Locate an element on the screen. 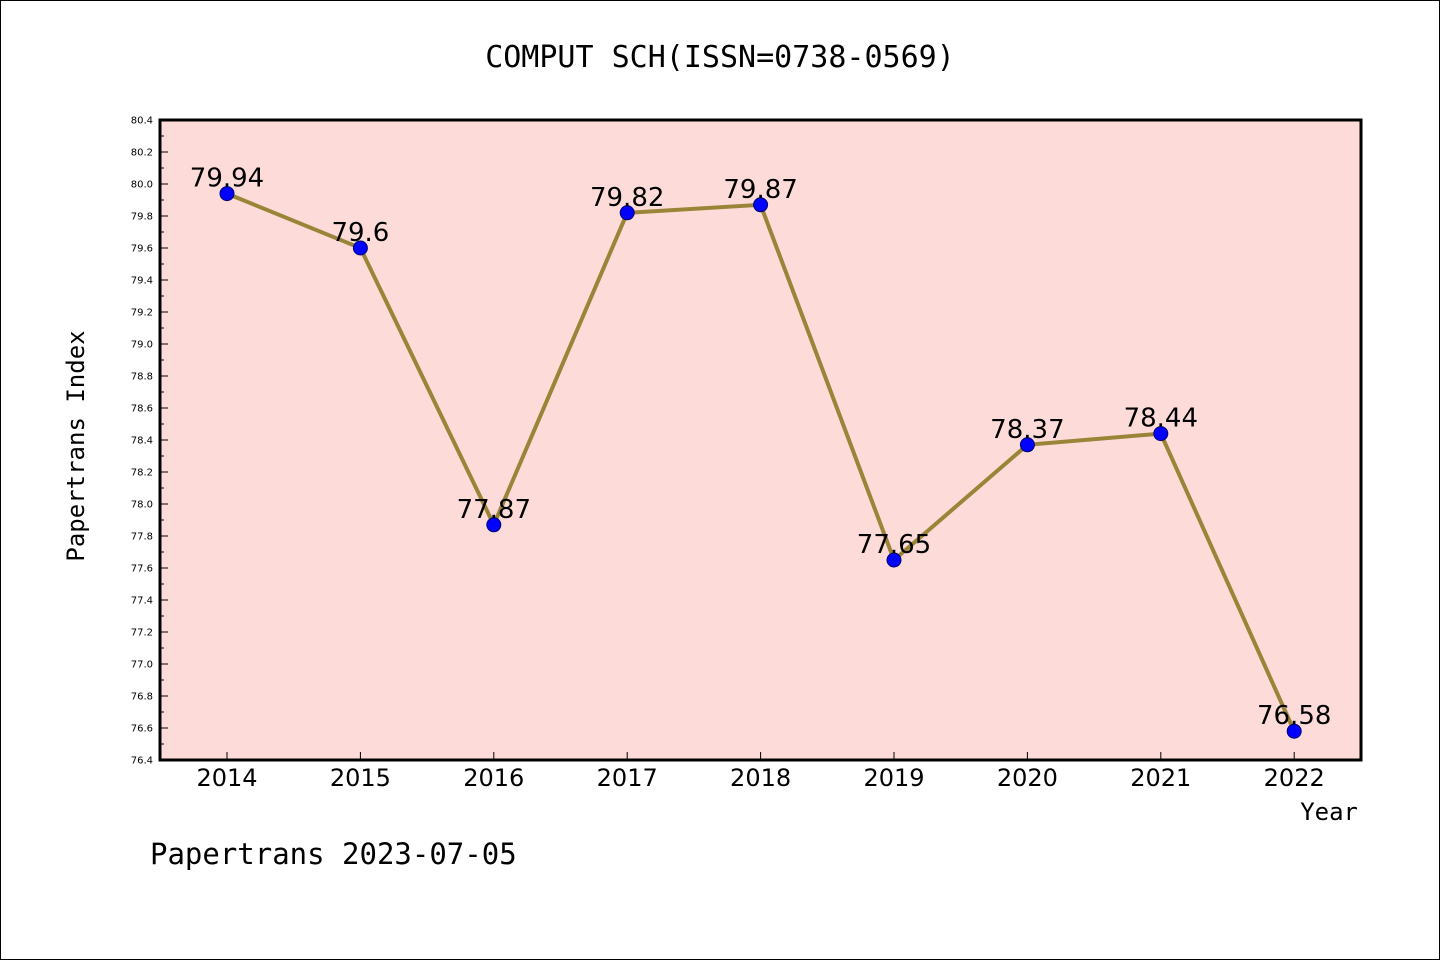 Image resolution: width=1440 pixels, height=960 pixels. x-tick-label: 2019 is located at coordinates (893, 778).